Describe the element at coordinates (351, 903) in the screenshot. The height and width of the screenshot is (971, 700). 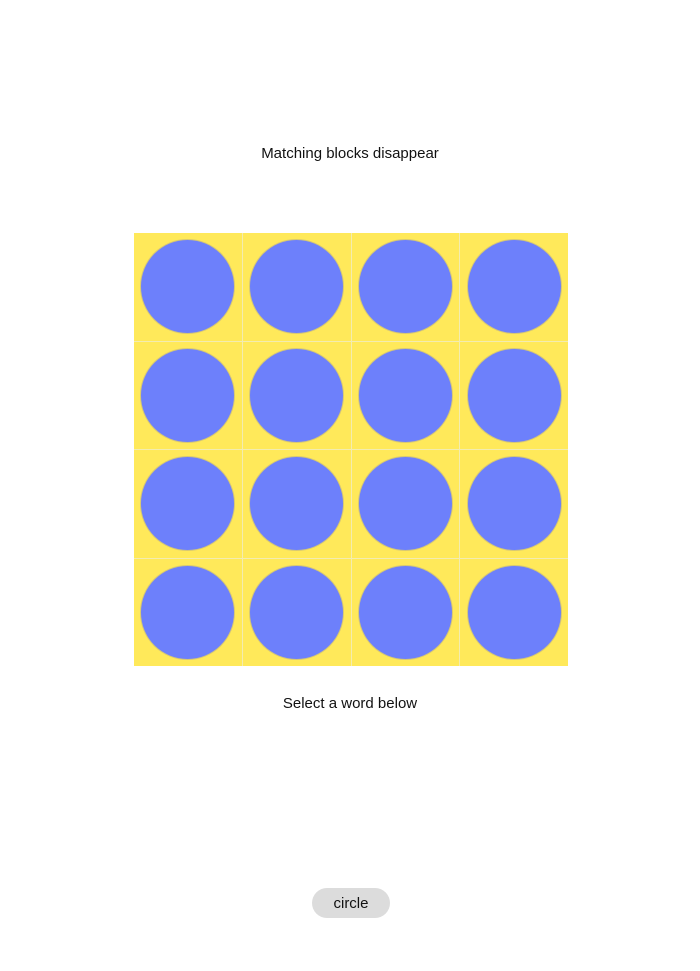
I see `word-option-button: circle` at that location.